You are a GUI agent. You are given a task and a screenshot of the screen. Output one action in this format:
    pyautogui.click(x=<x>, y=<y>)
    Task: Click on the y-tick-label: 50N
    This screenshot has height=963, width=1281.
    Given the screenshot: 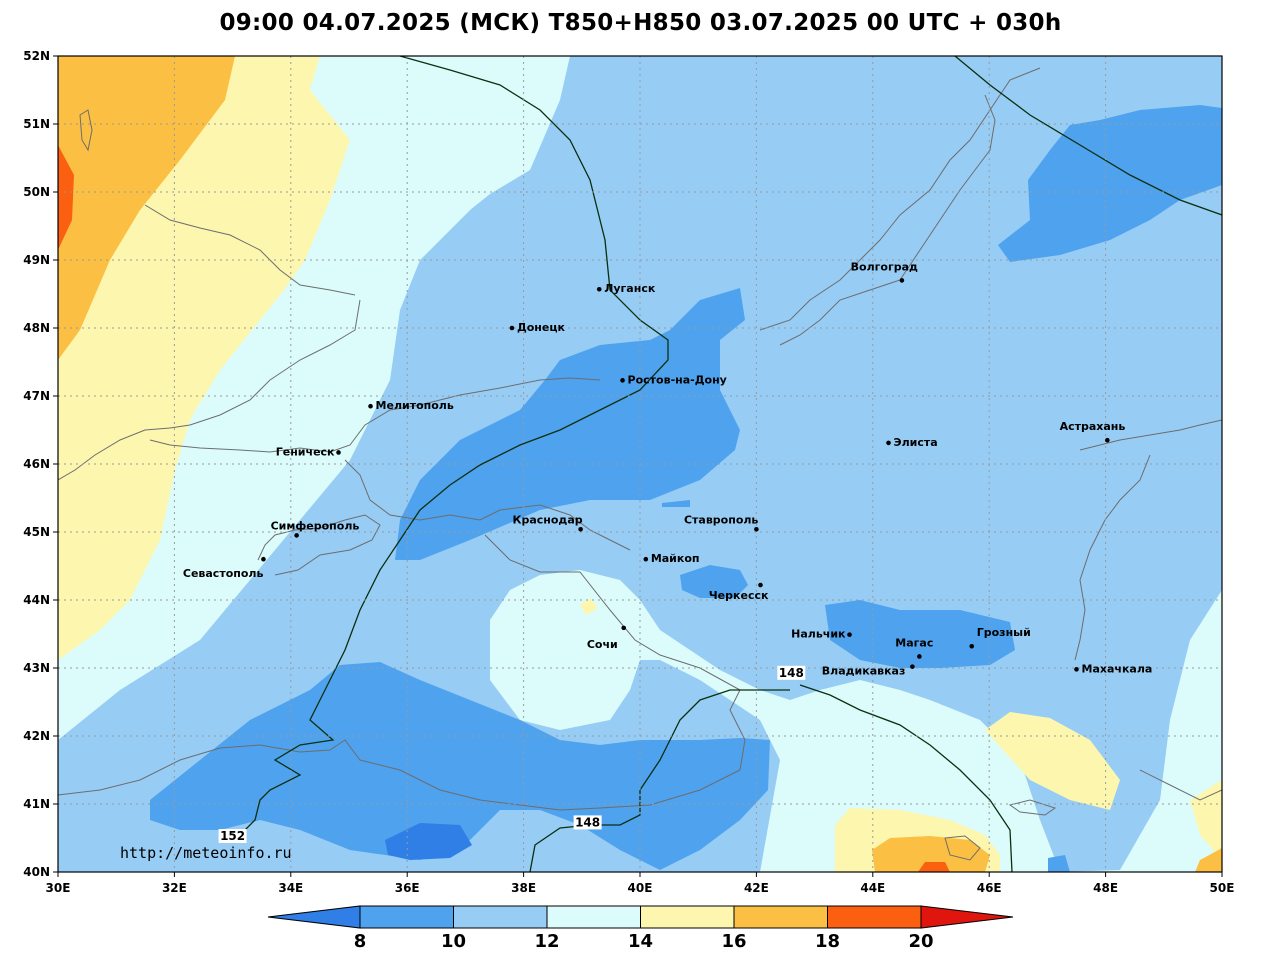 What is the action you would take?
    pyautogui.click(x=36, y=192)
    